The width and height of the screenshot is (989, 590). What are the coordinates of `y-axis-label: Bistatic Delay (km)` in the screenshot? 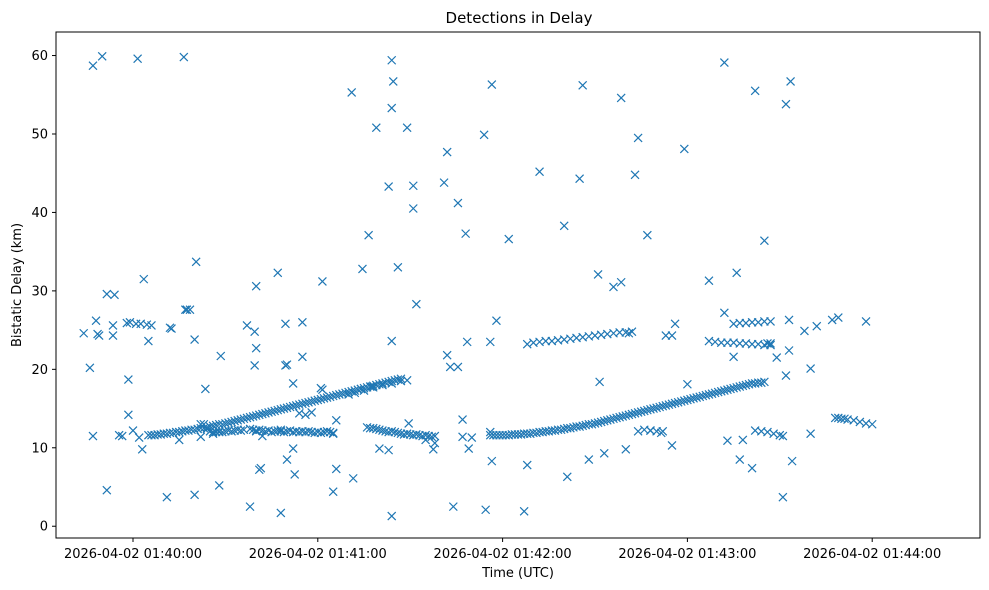 It's located at (17, 285).